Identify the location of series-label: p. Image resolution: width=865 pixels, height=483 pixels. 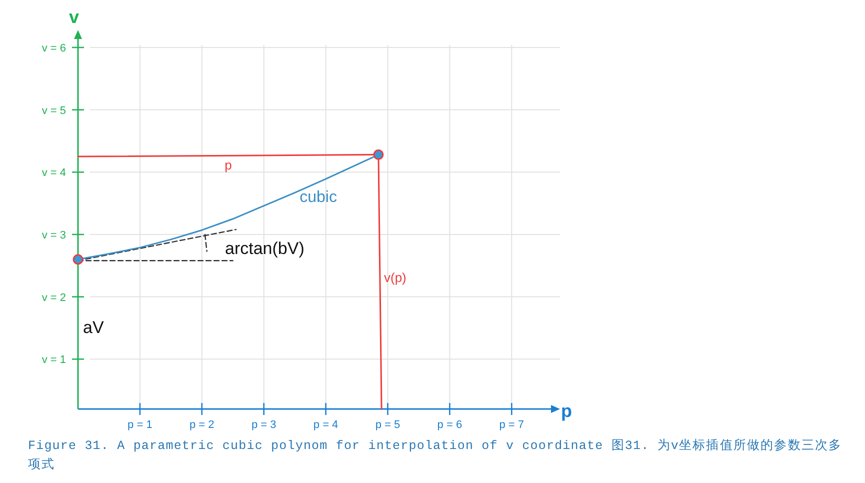
(228, 165).